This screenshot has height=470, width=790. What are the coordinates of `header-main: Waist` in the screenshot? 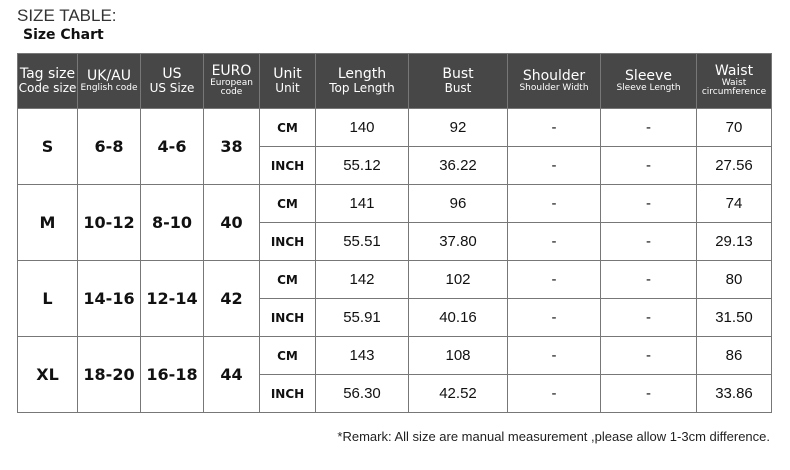 It's located at (734, 71).